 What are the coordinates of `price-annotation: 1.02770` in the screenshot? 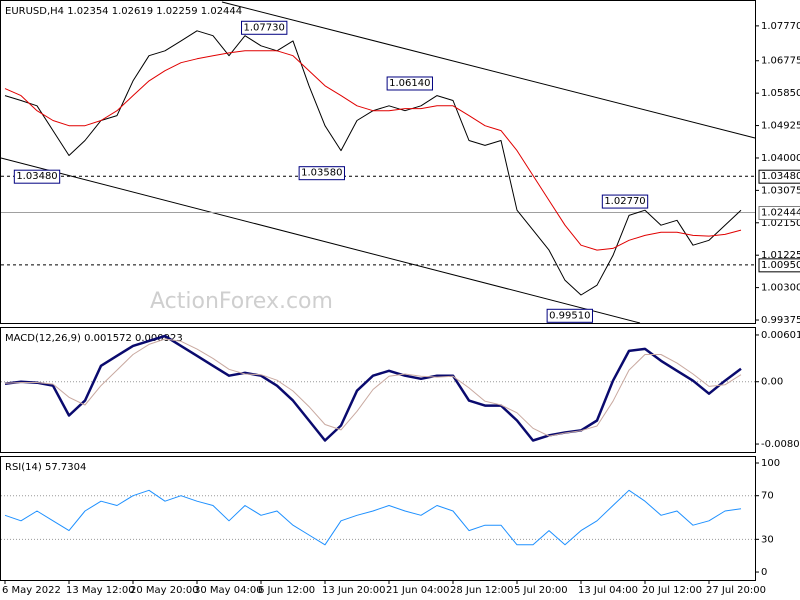 It's located at (624, 201).